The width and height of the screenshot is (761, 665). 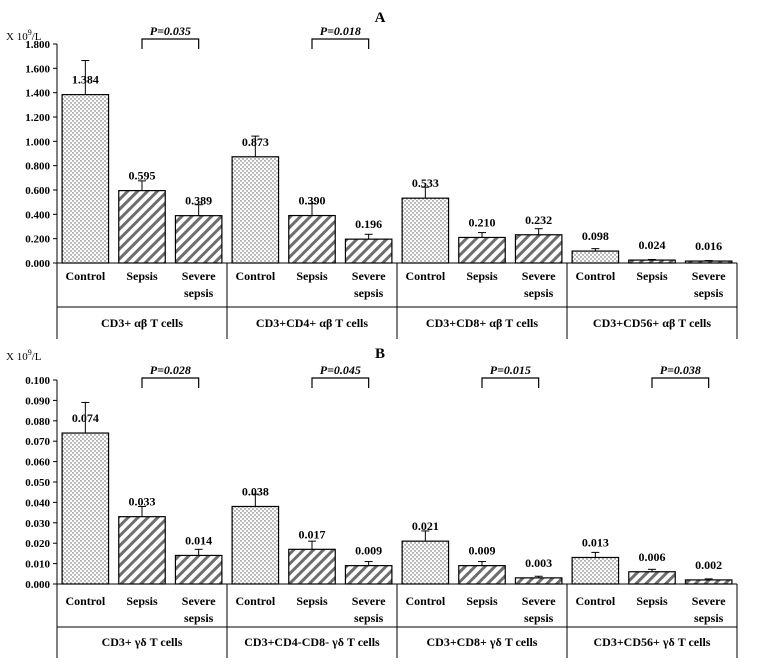 I want to click on y-tick-label: 0.050, so click(x=37, y=483).